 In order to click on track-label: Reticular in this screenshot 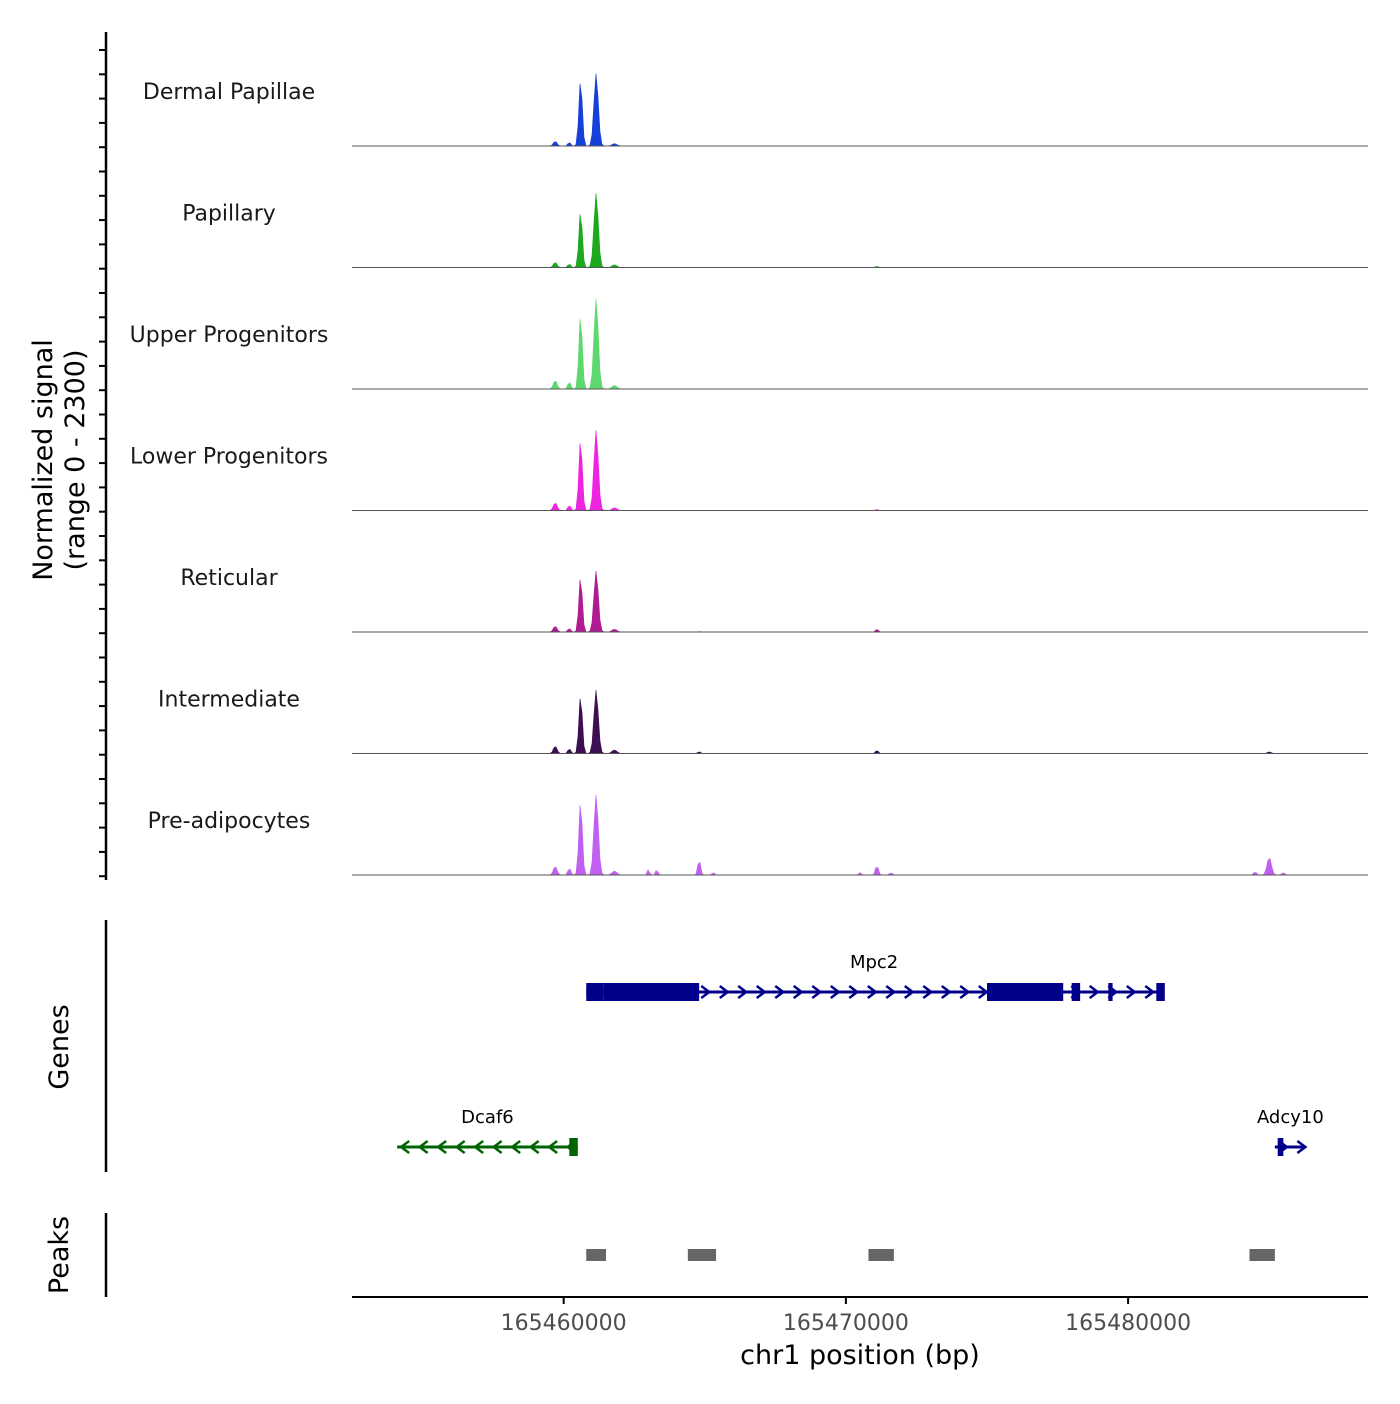, I will do `click(229, 578)`.